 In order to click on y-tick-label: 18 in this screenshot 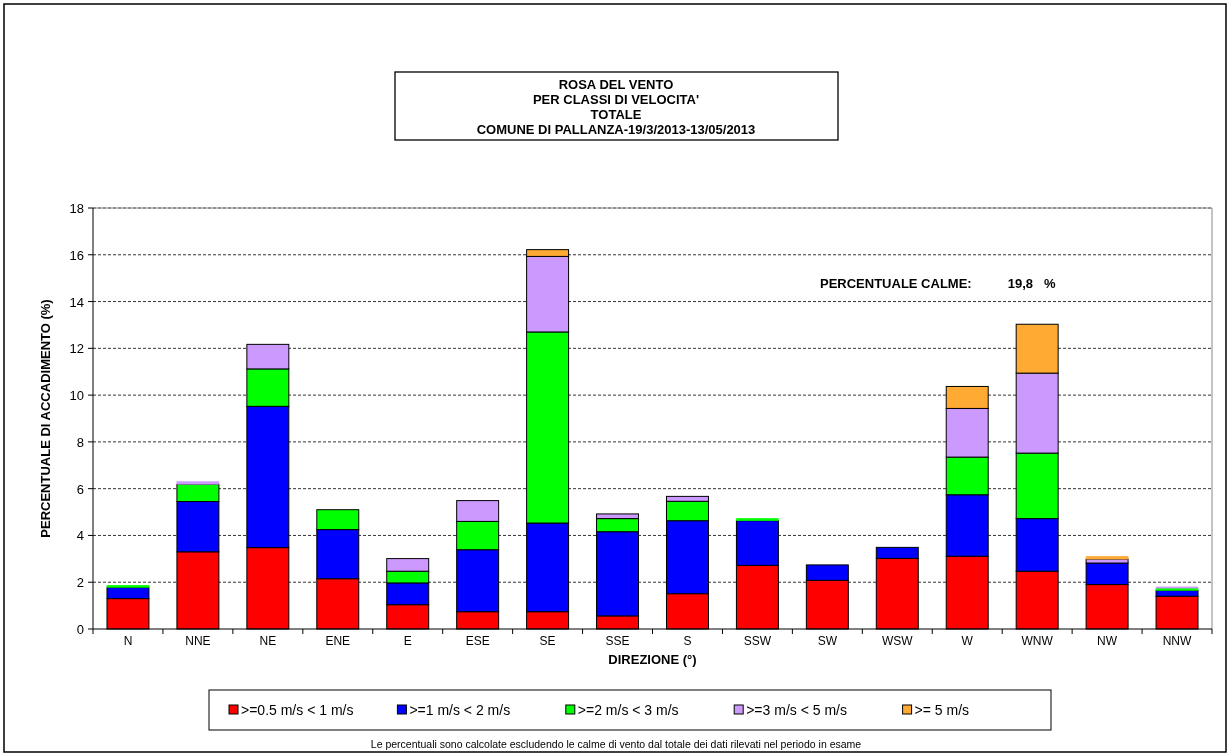, I will do `click(76, 208)`.